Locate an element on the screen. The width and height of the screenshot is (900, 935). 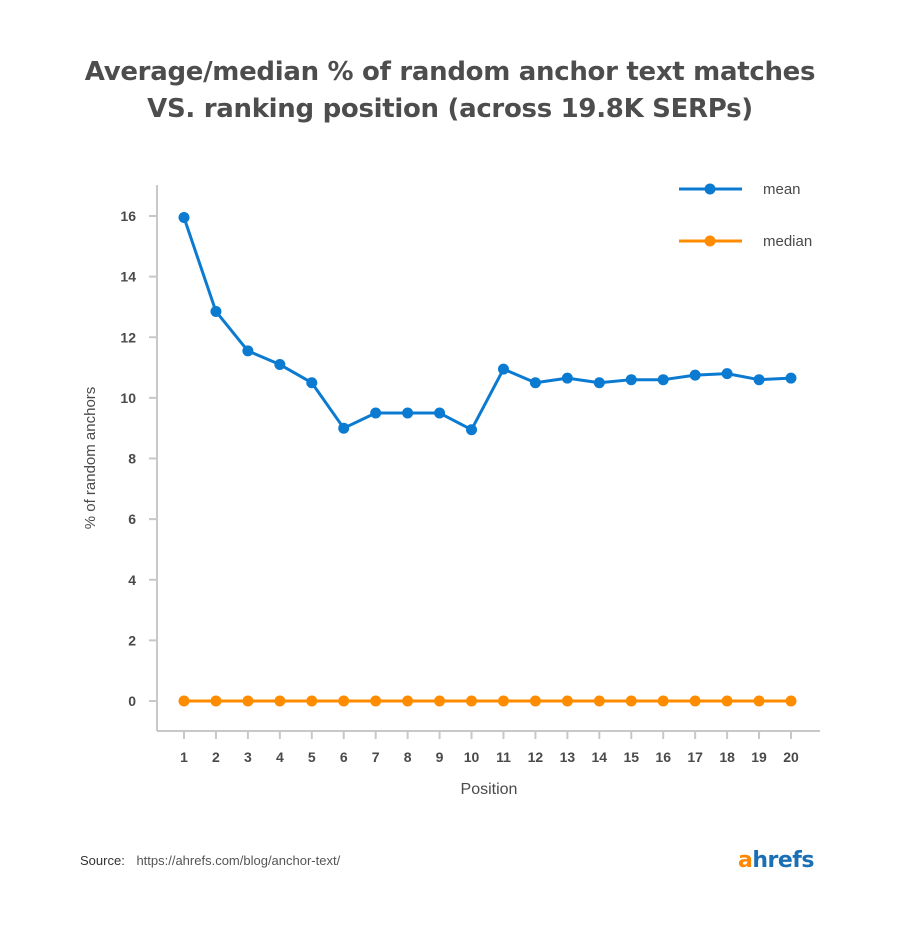
x-tick-label: 20 is located at coordinates (791, 757).